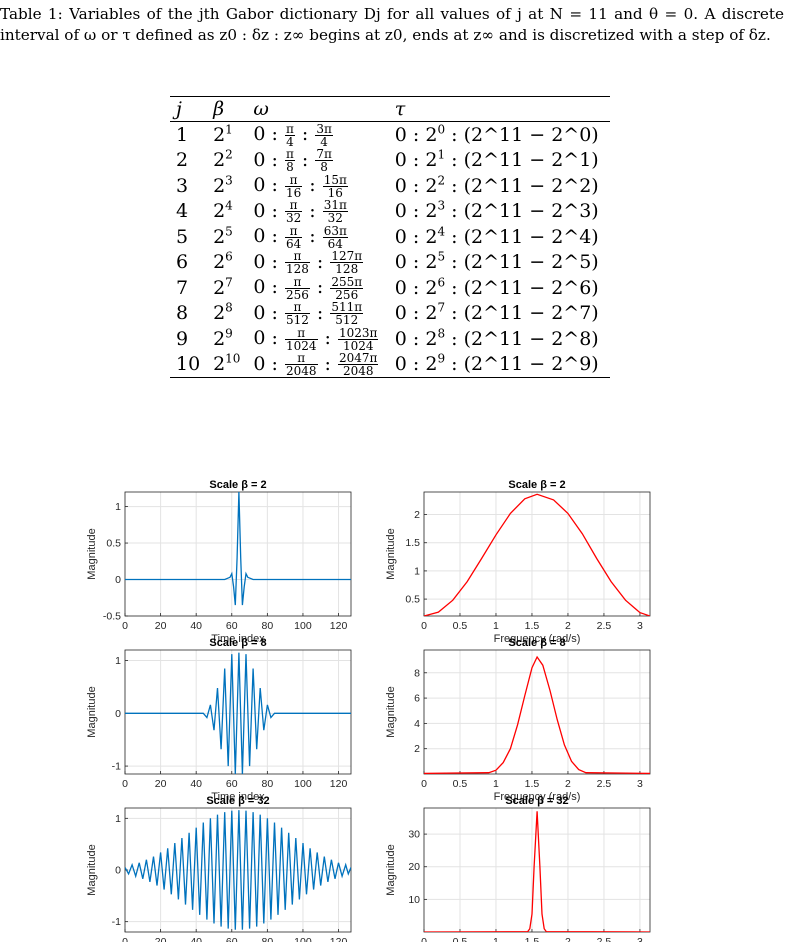  I want to click on cell-omega: 0 : π 32 : 31π 32, so click(300, 211).